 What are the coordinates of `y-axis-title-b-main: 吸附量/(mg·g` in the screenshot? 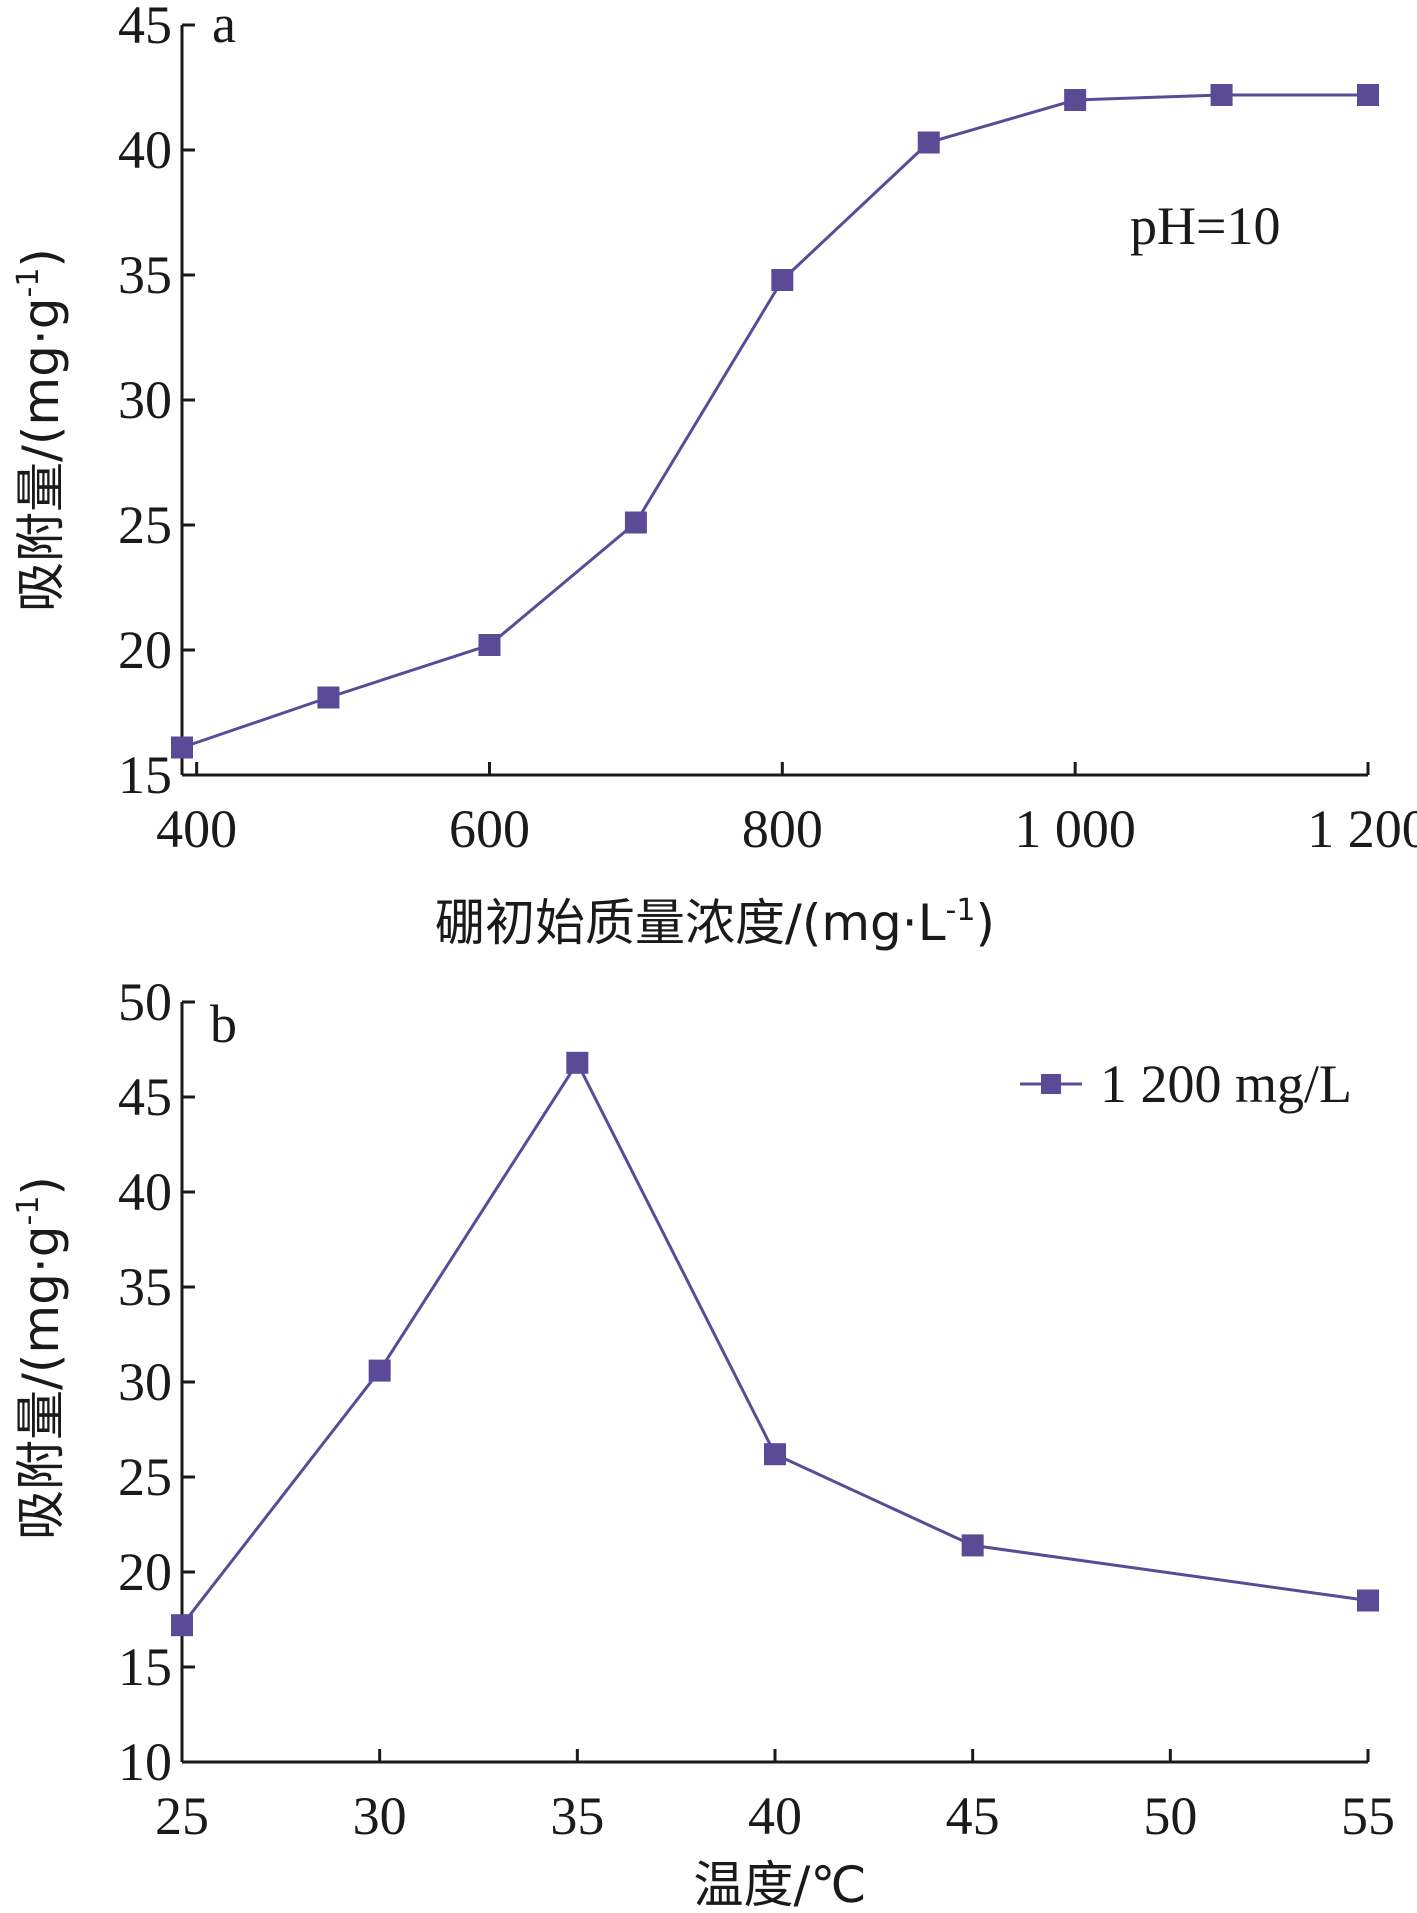 It's located at (41, 1383).